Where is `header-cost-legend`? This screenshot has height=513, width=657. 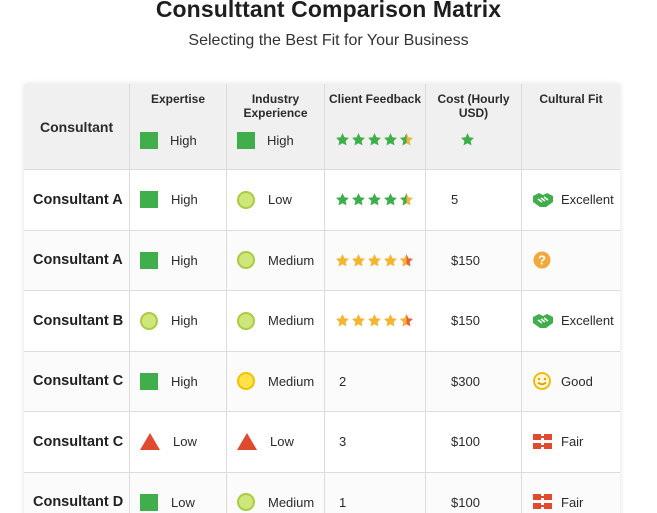
header-cost-legend is located at coordinates (467, 139).